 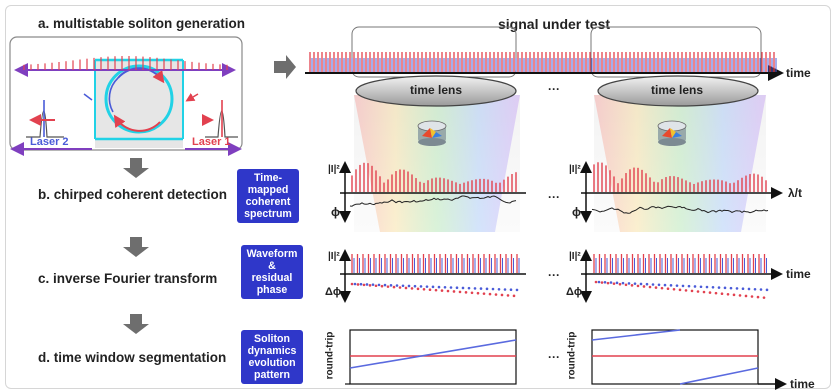 I want to click on box-b-line: Time-, so click(x=268, y=178).